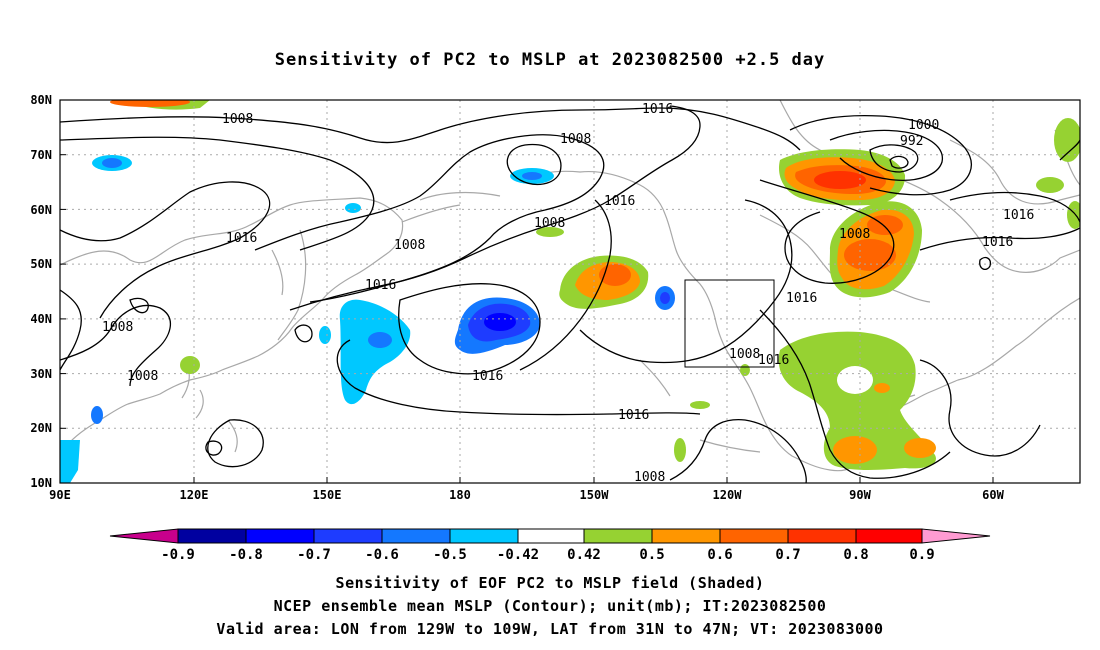  I want to click on contour-label: 992, so click(911, 141).